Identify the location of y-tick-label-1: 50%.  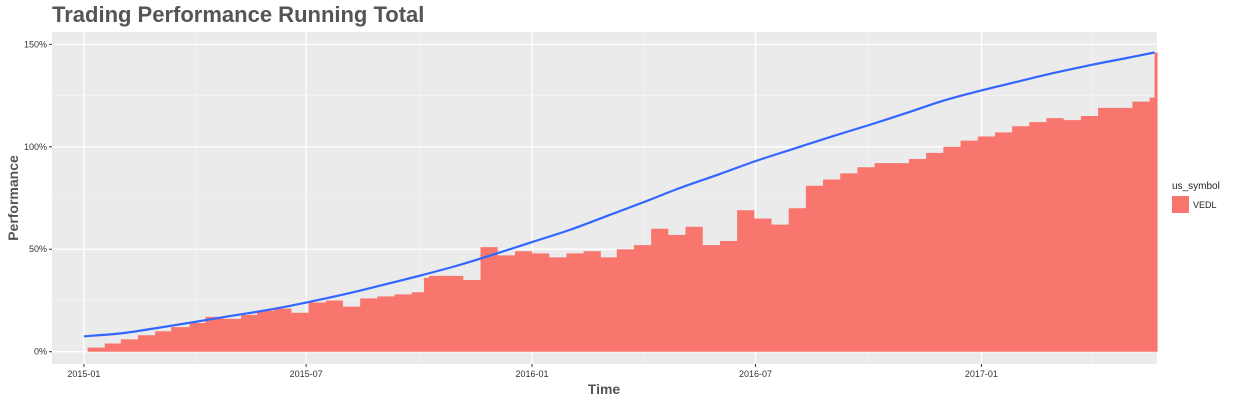
(38, 249).